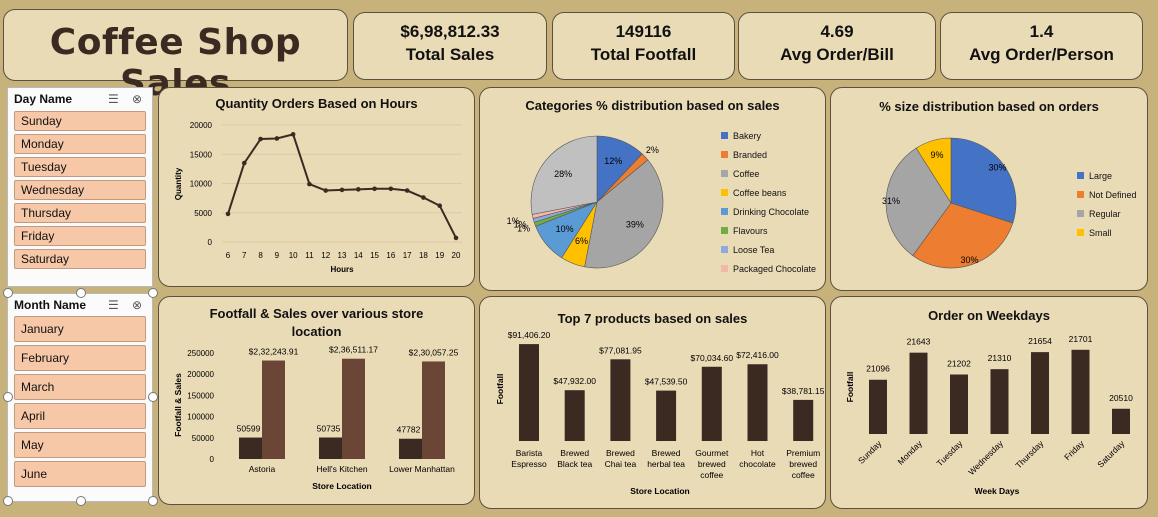 The width and height of the screenshot is (1158, 517). What do you see at coordinates (1040, 341) in the screenshot?
I see `data-label: 21654` at bounding box center [1040, 341].